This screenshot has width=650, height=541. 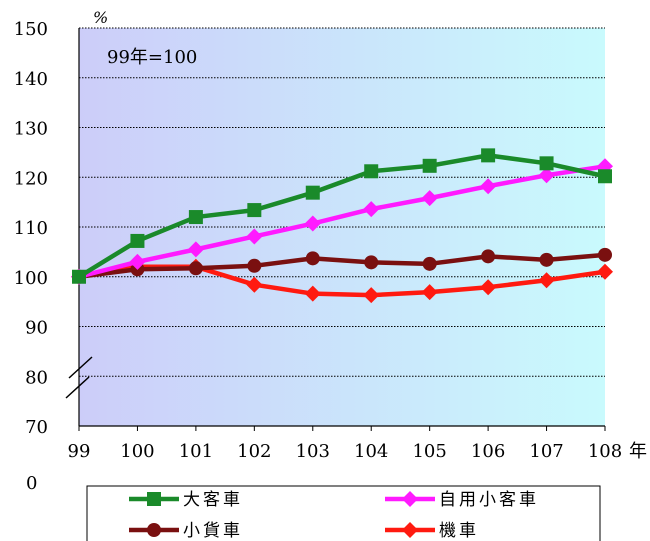 What do you see at coordinates (213, 500) in the screenshot?
I see `legend-label: 大客車` at bounding box center [213, 500].